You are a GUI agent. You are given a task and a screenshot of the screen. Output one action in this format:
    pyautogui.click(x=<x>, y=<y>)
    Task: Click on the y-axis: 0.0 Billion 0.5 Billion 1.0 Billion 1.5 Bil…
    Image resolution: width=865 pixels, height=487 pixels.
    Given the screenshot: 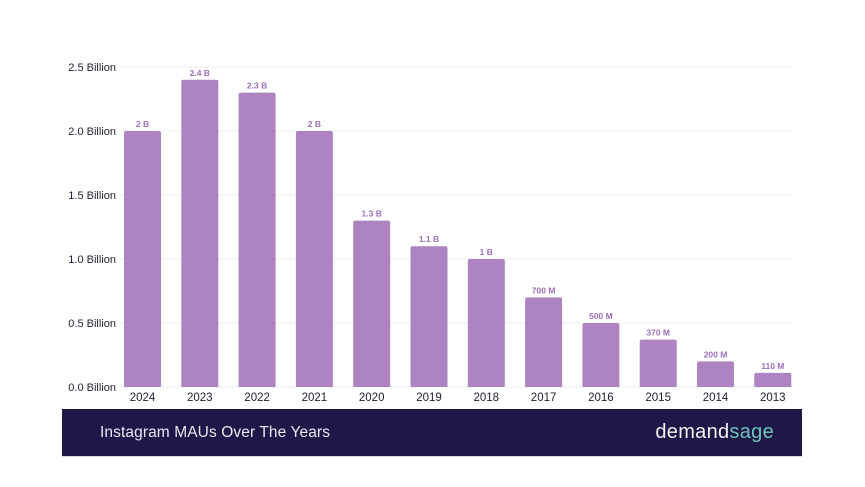 What is the action you would take?
    pyautogui.click(x=92, y=228)
    